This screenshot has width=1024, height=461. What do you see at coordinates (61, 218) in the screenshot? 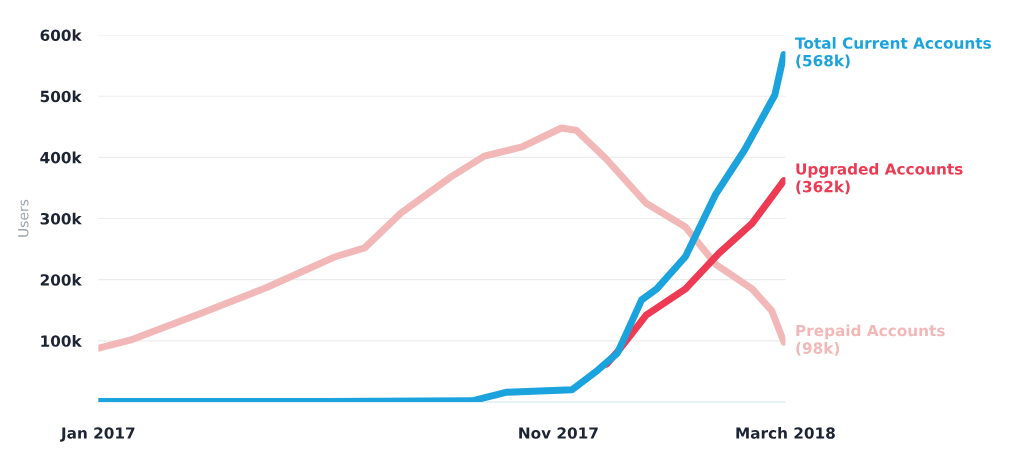
I see `y-tick-label: 300k` at bounding box center [61, 218].